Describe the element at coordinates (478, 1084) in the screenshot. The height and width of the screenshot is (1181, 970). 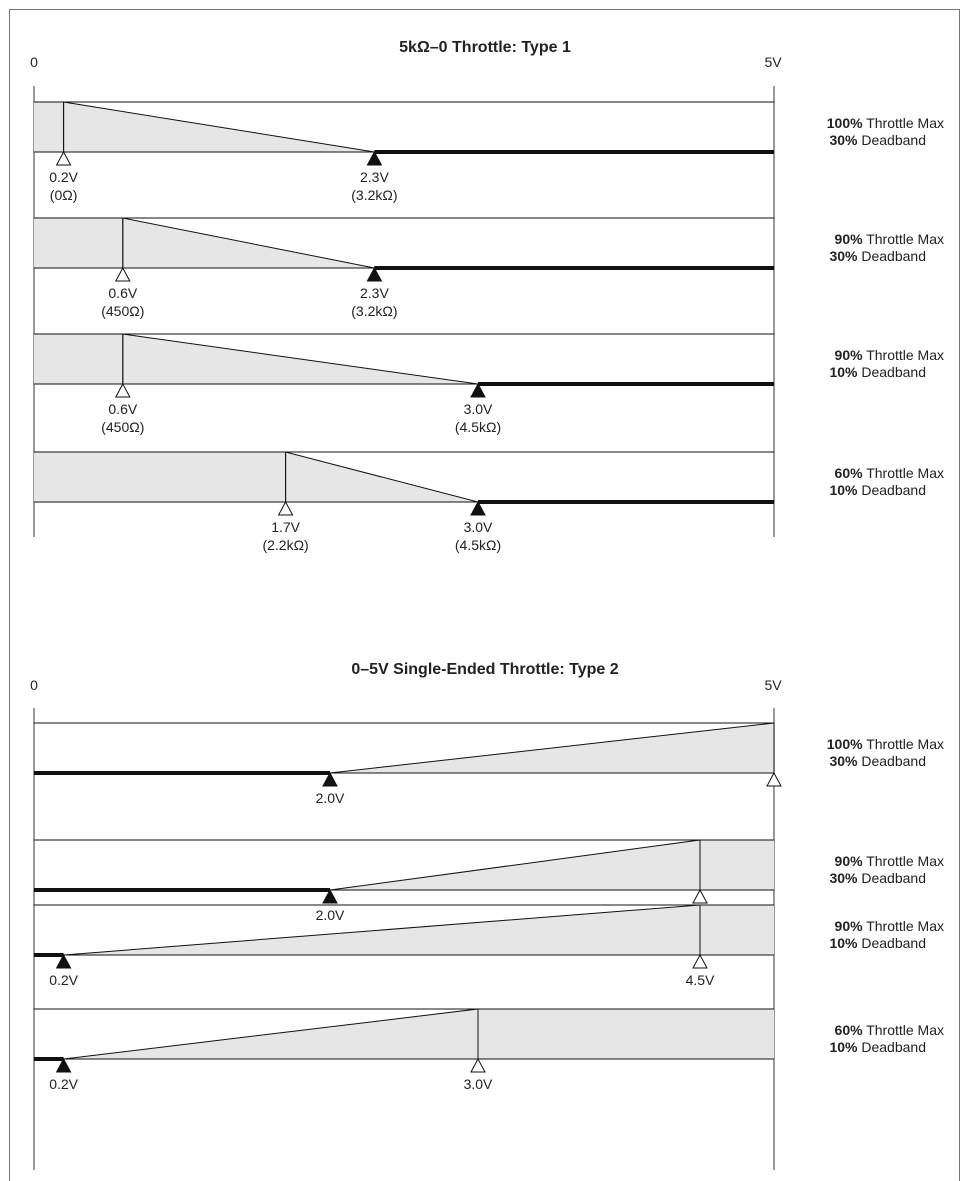
I see `open-marker-value: 3.0V` at that location.